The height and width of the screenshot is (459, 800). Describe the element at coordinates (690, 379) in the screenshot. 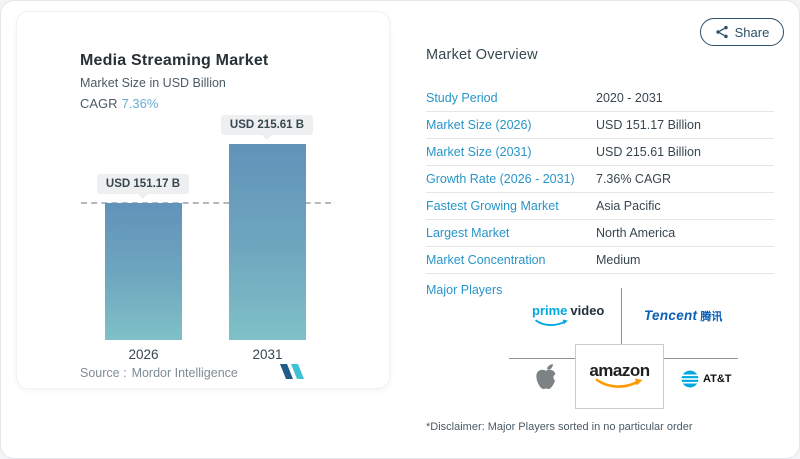

I see `att-globe-icon` at that location.